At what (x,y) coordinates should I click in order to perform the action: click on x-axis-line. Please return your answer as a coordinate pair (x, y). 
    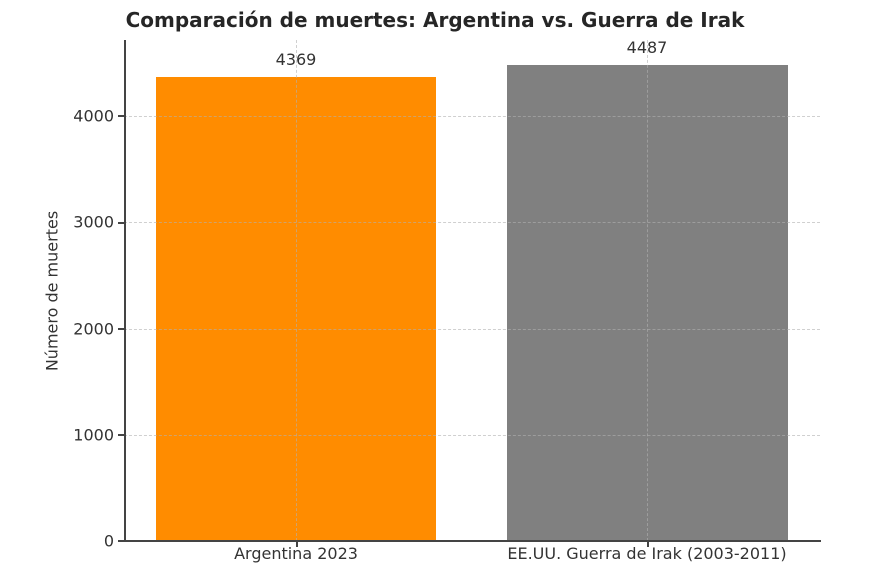
    Looking at the image, I should click on (472, 541).